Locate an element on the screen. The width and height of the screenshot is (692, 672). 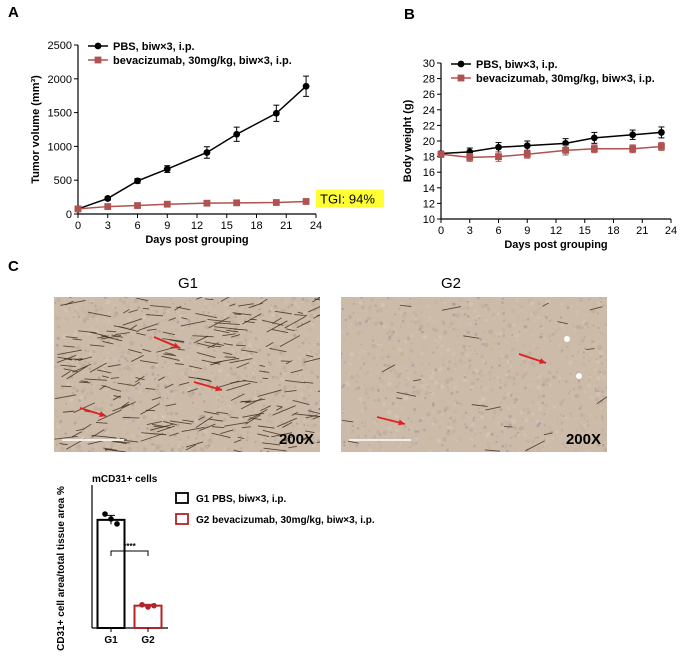
scale-bar-g1 is located at coordinates (93, 440).